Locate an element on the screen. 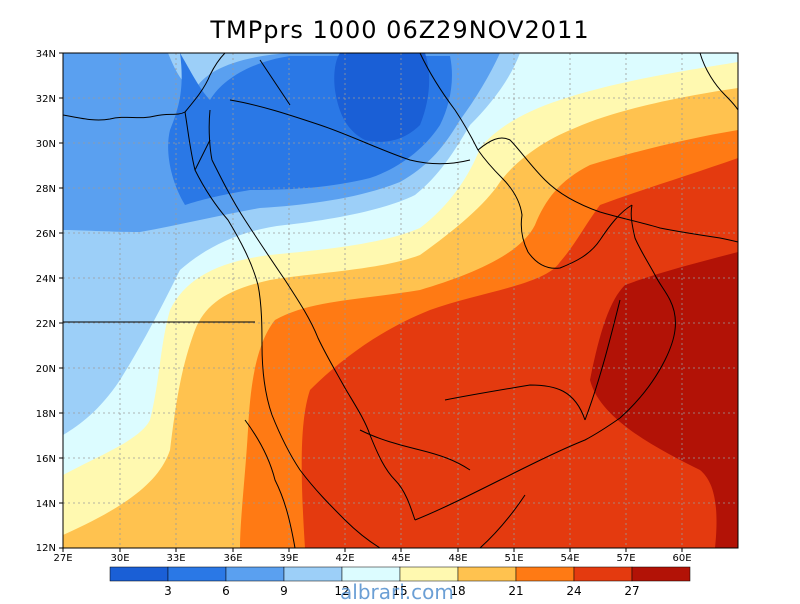  lat-tick: 18N is located at coordinates (46, 414).